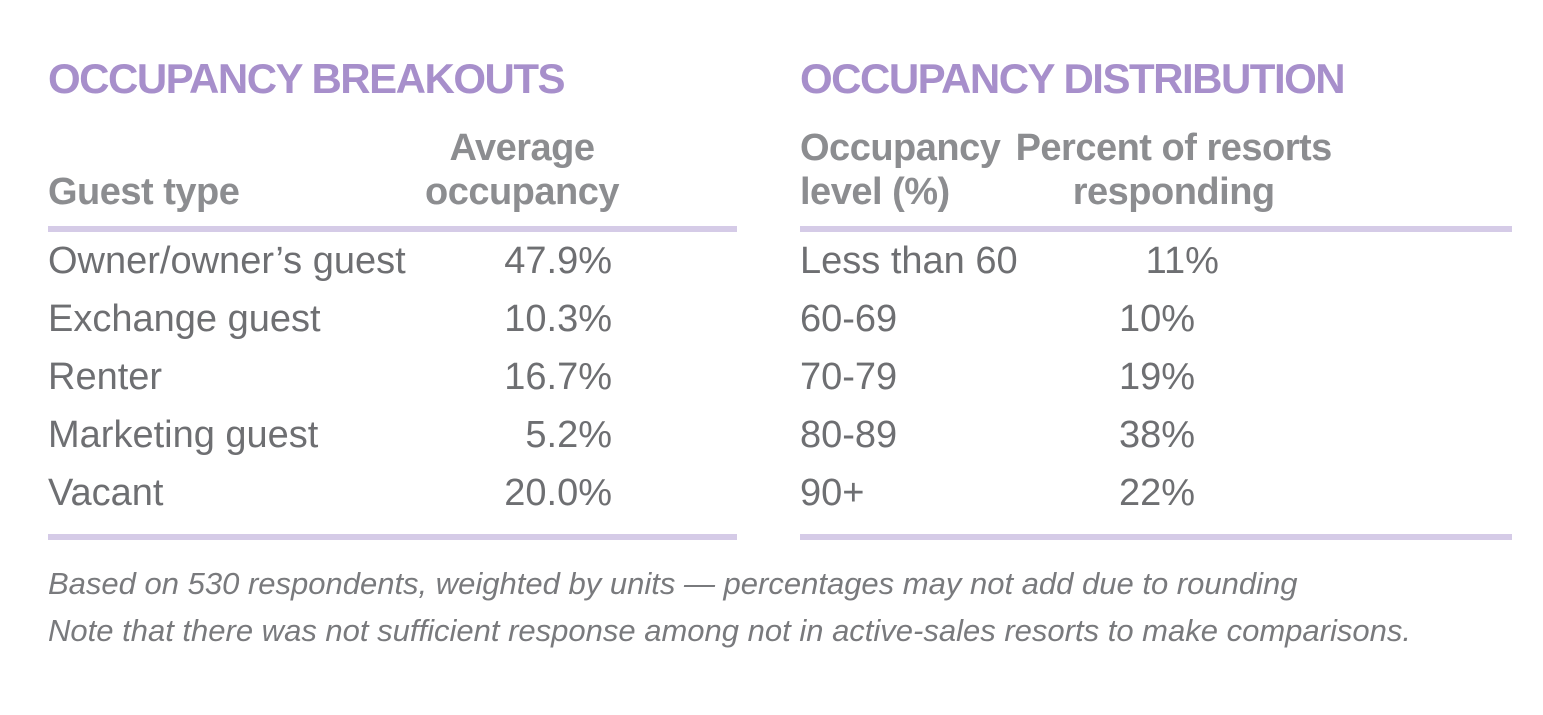 The width and height of the screenshot is (1543, 715). I want to click on table-row: 80-89 38%, so click(1156, 435).